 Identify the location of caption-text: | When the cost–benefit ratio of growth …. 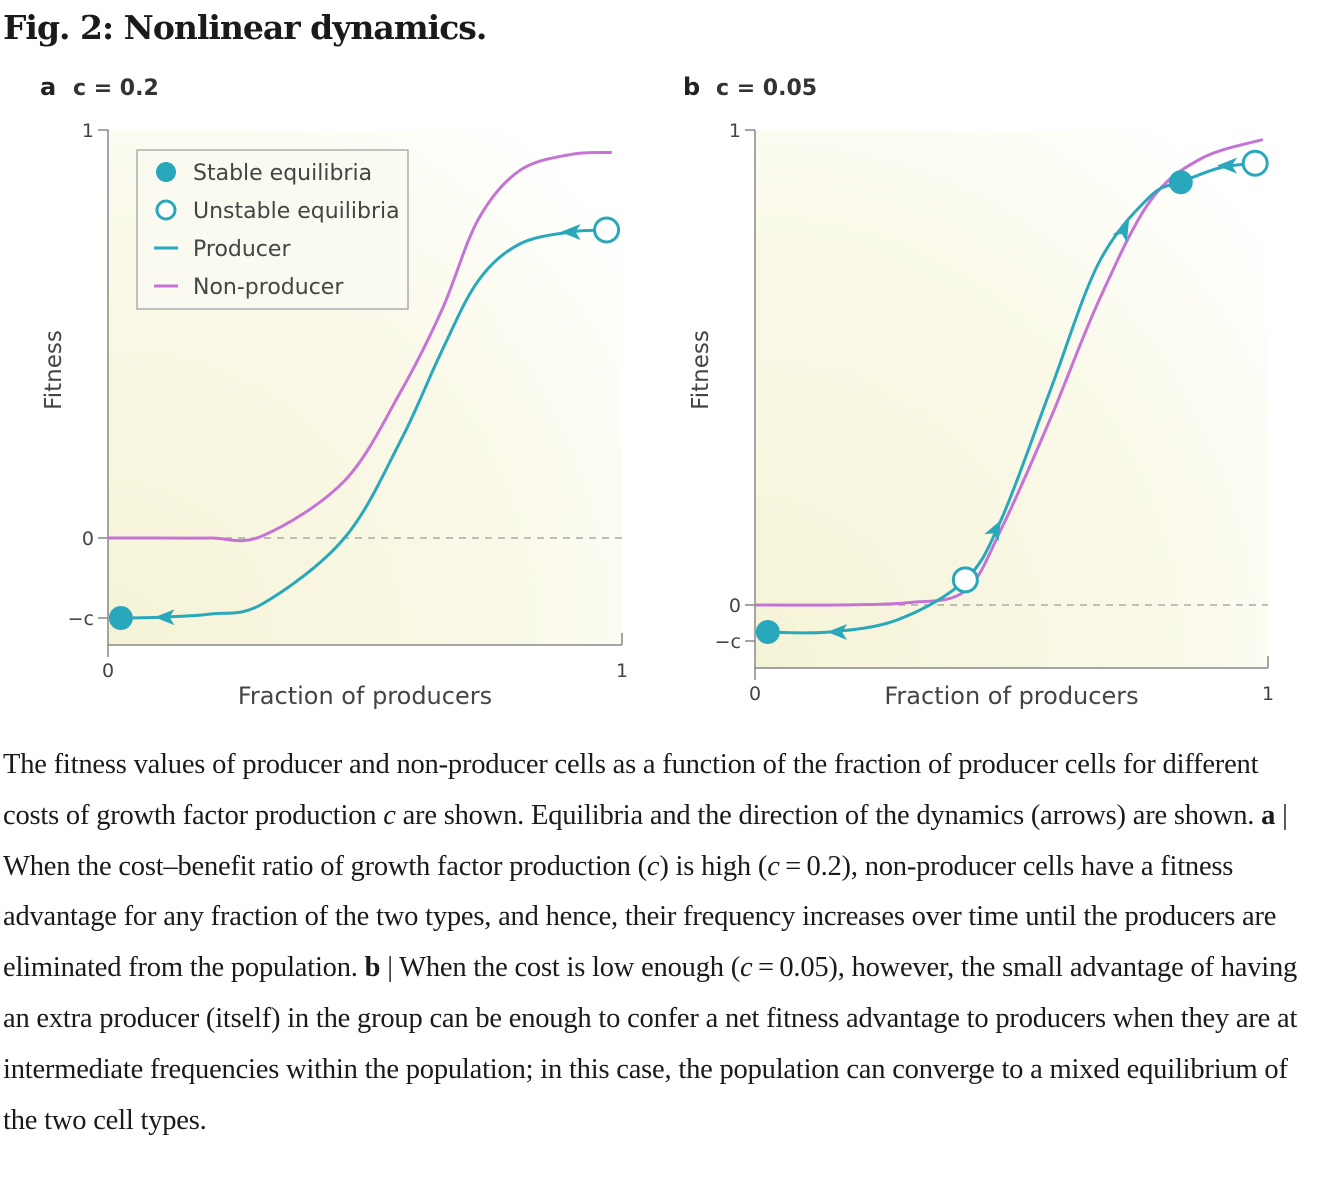
(645, 840).